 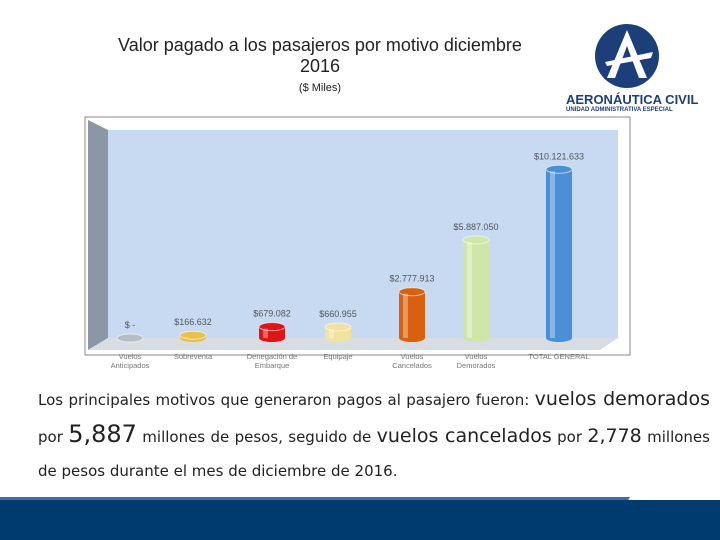 What do you see at coordinates (619, 110) in the screenshot?
I see `logo-tagline: UNIDAD ADMINISTRATIVA ESPECIAL` at bounding box center [619, 110].